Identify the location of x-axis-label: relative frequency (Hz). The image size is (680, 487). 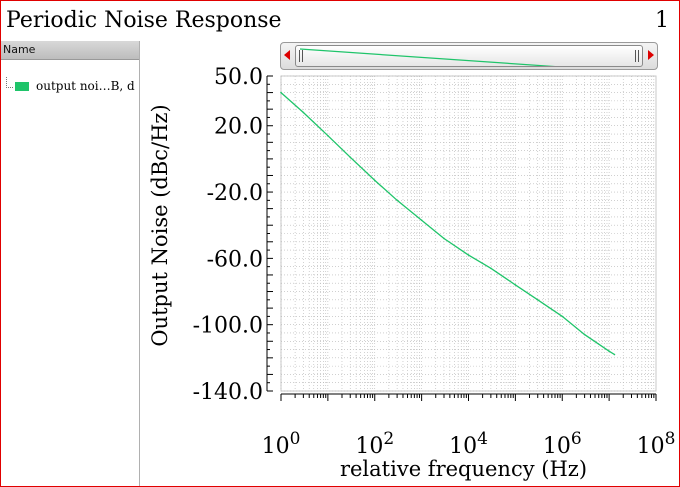
(463, 469).